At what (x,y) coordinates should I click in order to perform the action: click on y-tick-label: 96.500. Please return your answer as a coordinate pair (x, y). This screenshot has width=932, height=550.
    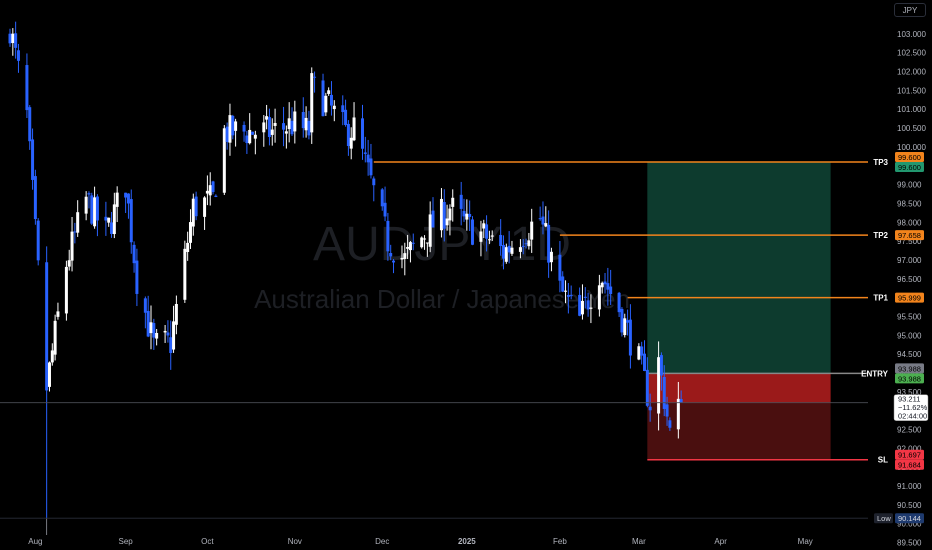
    Looking at the image, I should click on (909, 279).